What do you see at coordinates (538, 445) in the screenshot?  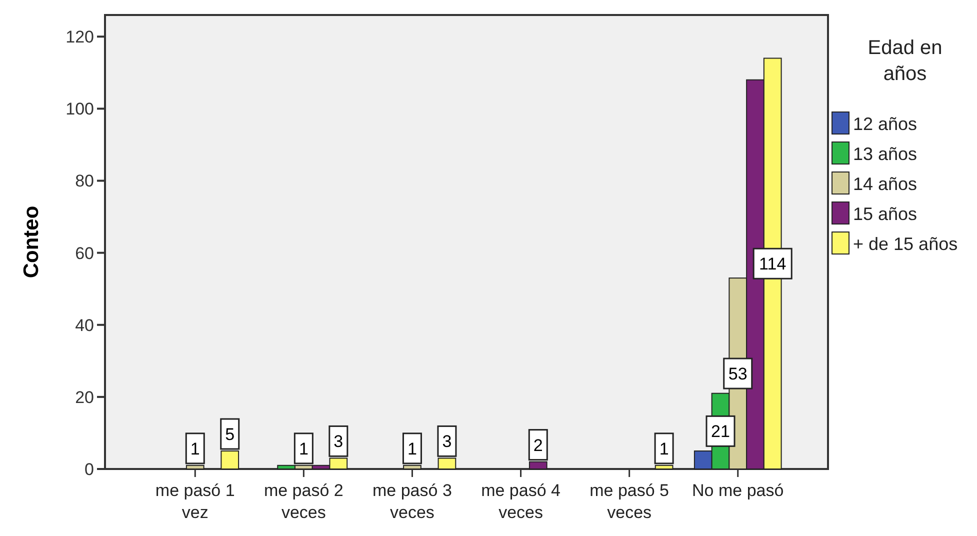 I see `data-label: 2` at bounding box center [538, 445].